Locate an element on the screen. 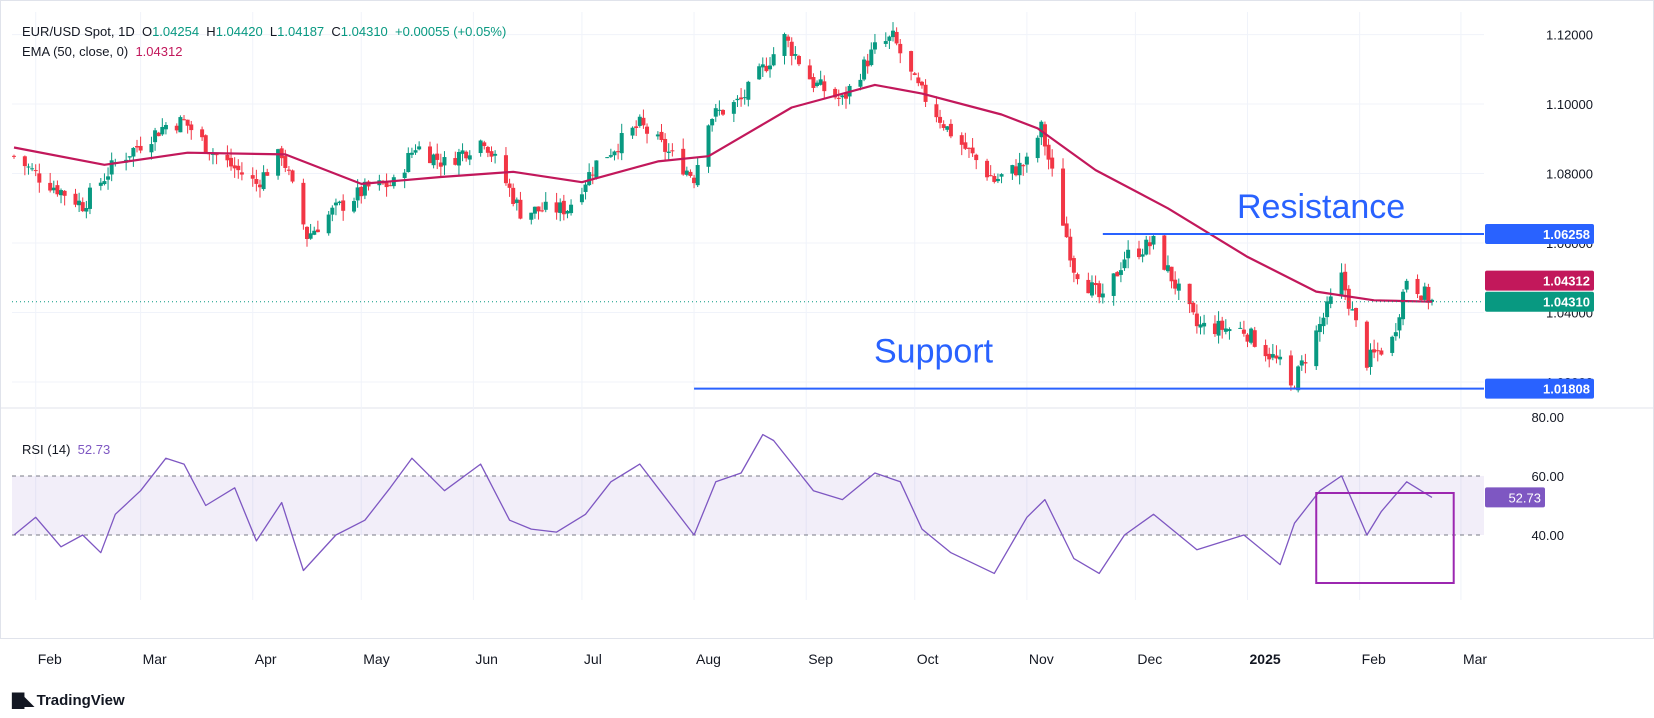 The image size is (1654, 718). ema-legend: EMA (50, close, 0) 1.04312 is located at coordinates (102, 51).